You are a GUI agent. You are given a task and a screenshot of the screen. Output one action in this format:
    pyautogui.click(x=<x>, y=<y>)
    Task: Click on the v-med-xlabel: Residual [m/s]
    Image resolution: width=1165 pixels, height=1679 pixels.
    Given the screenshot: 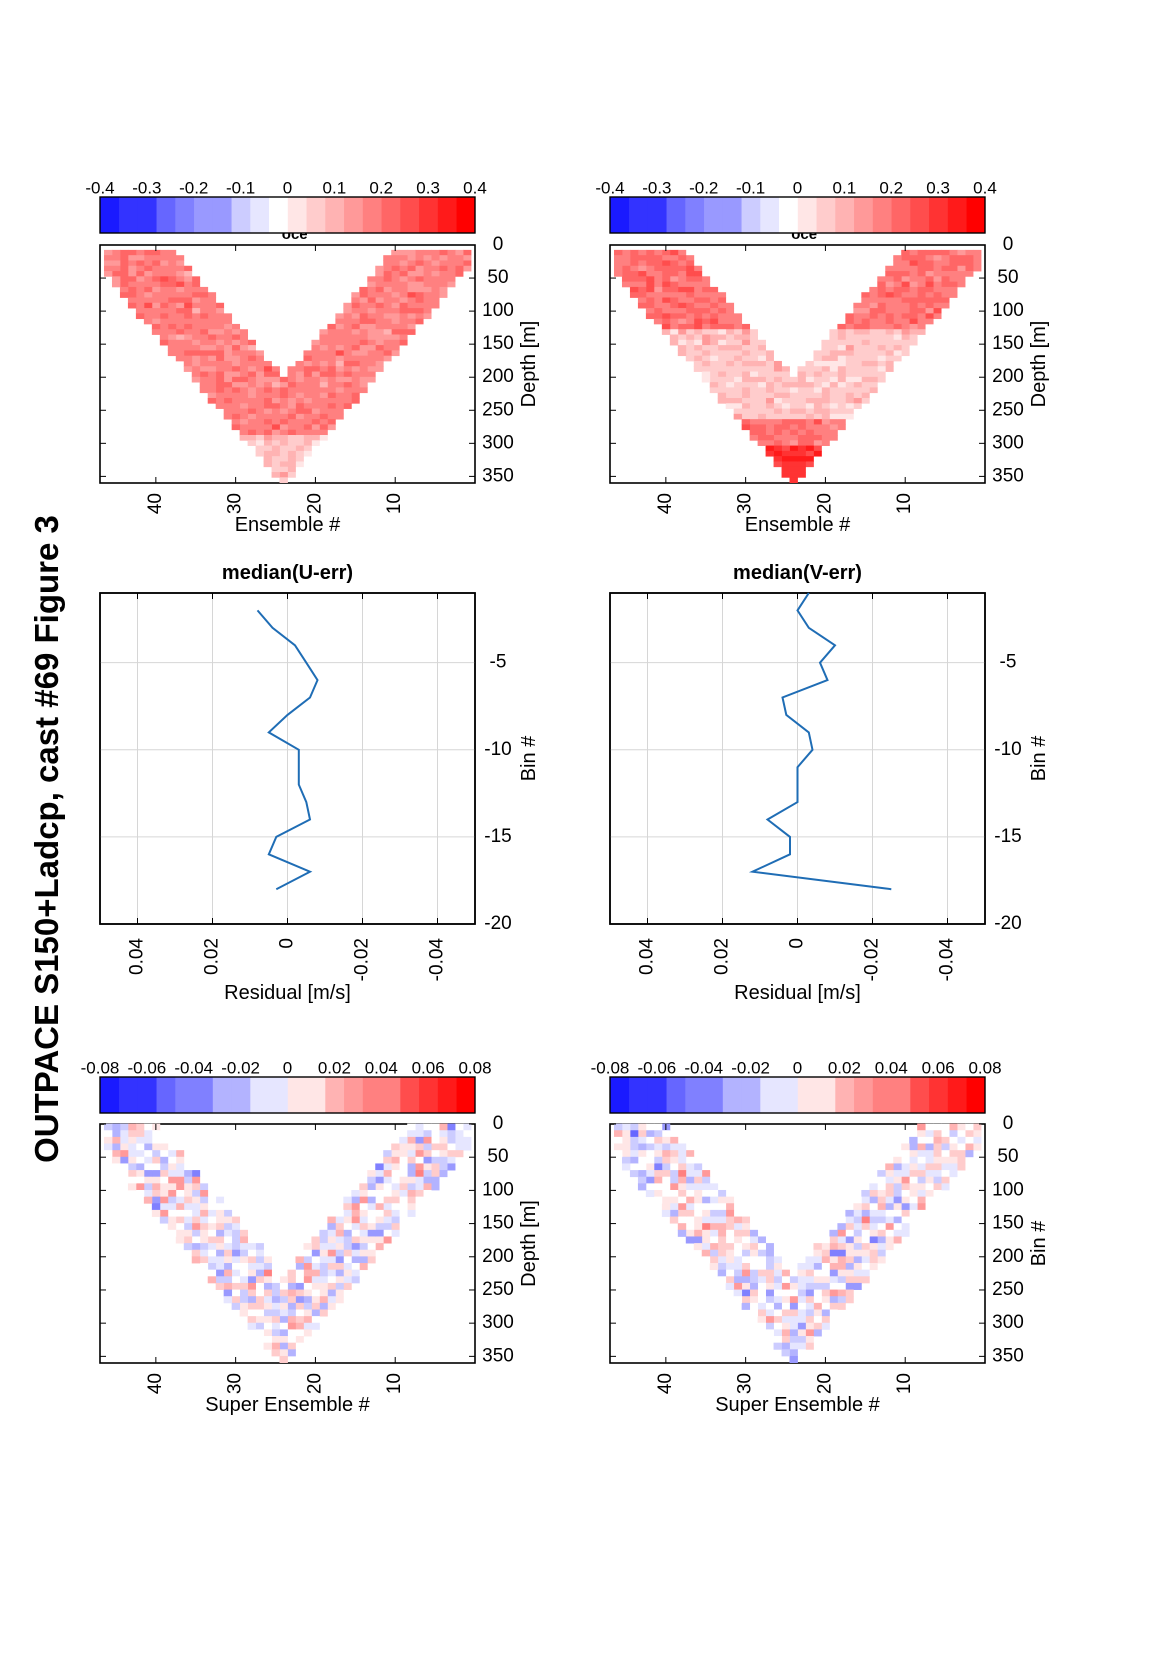 What is the action you would take?
    pyautogui.click(x=797, y=993)
    